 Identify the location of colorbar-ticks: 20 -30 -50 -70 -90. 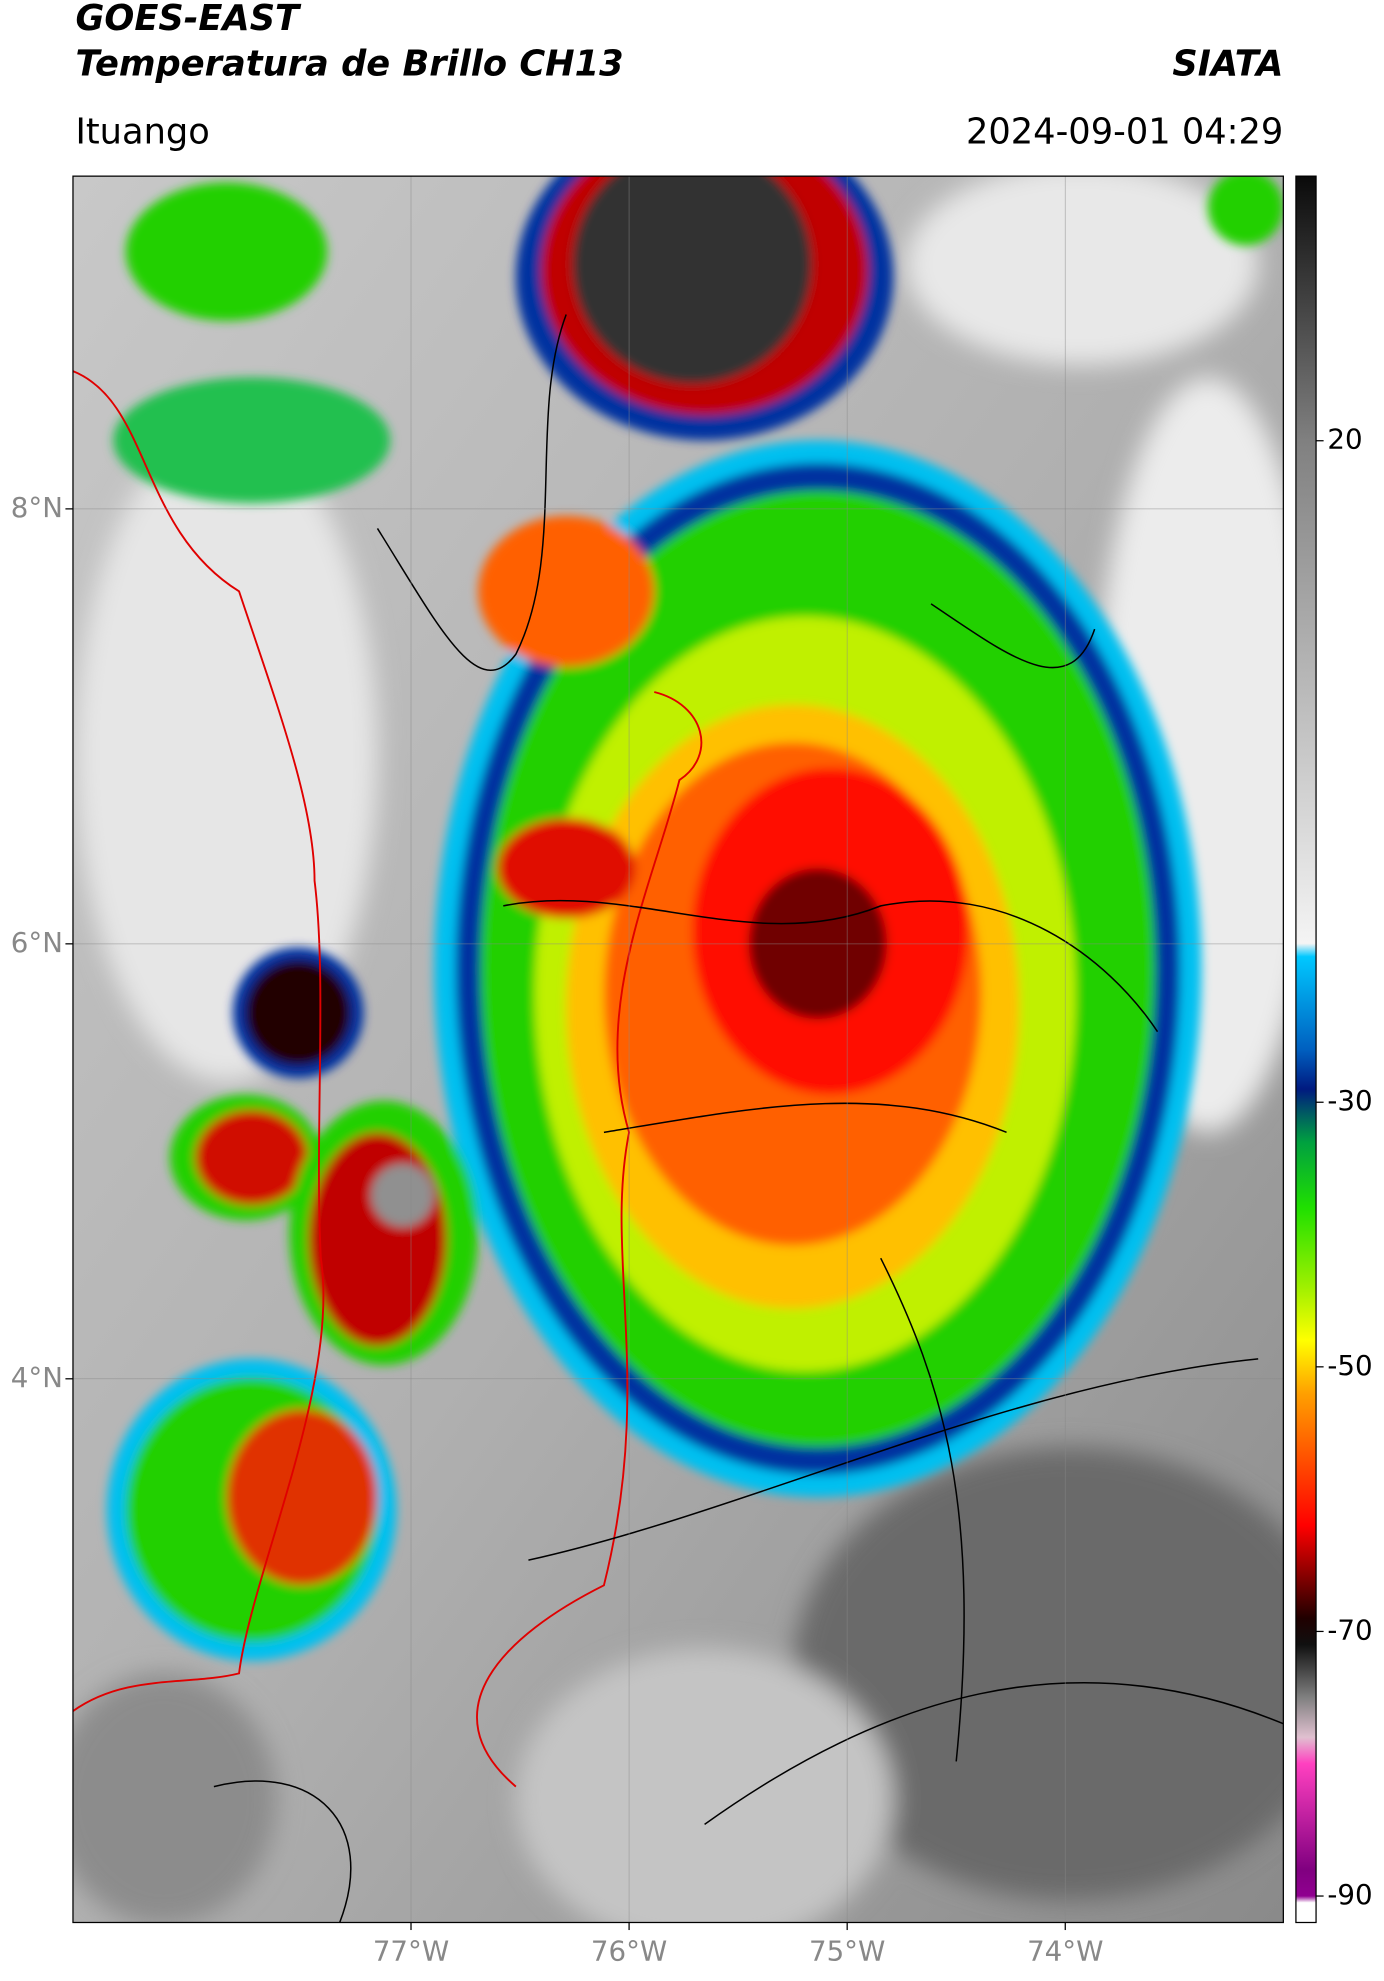
(1344, 1167).